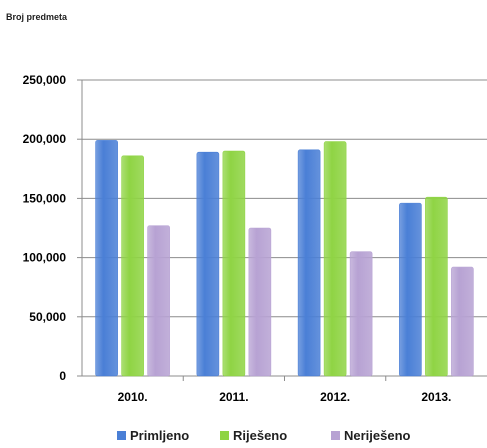 The height and width of the screenshot is (448, 487). Describe the element at coordinates (45, 139) in the screenshot. I see `y-tick-label: 200,000` at that location.